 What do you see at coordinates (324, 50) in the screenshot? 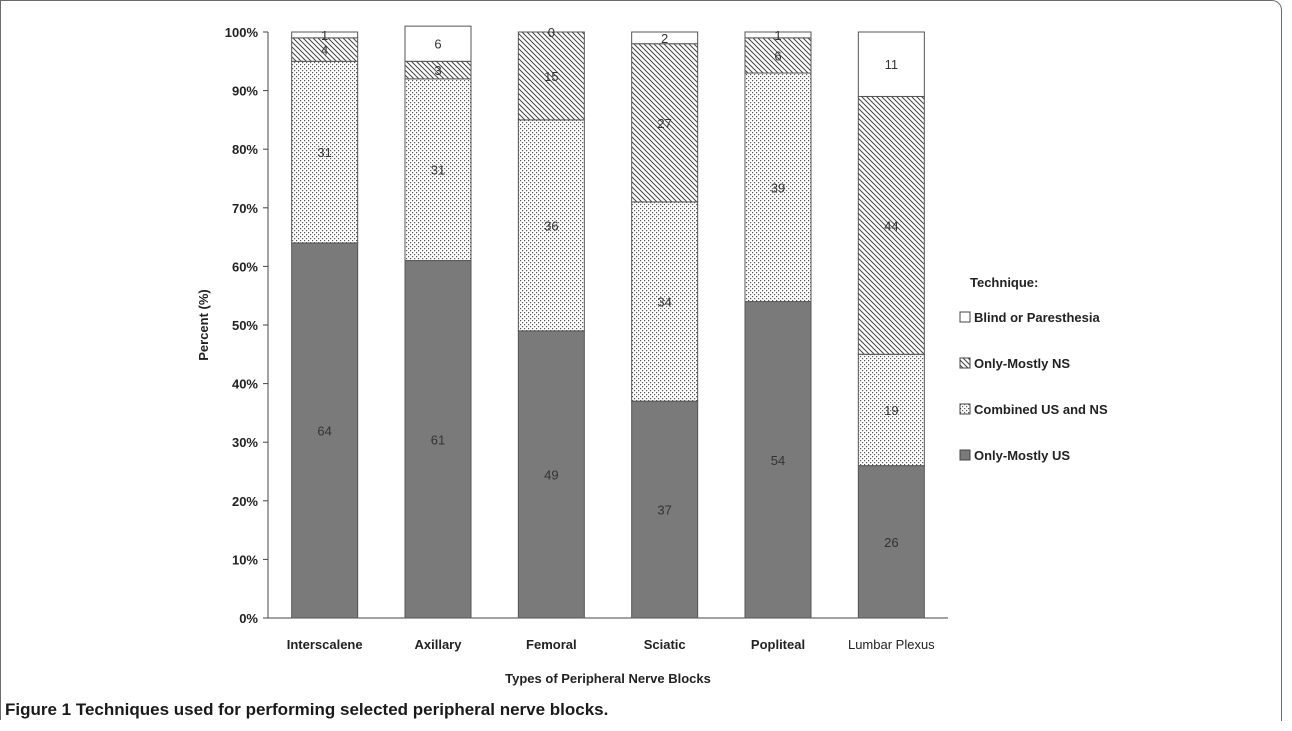
I see `data-label: 4` at bounding box center [324, 50].